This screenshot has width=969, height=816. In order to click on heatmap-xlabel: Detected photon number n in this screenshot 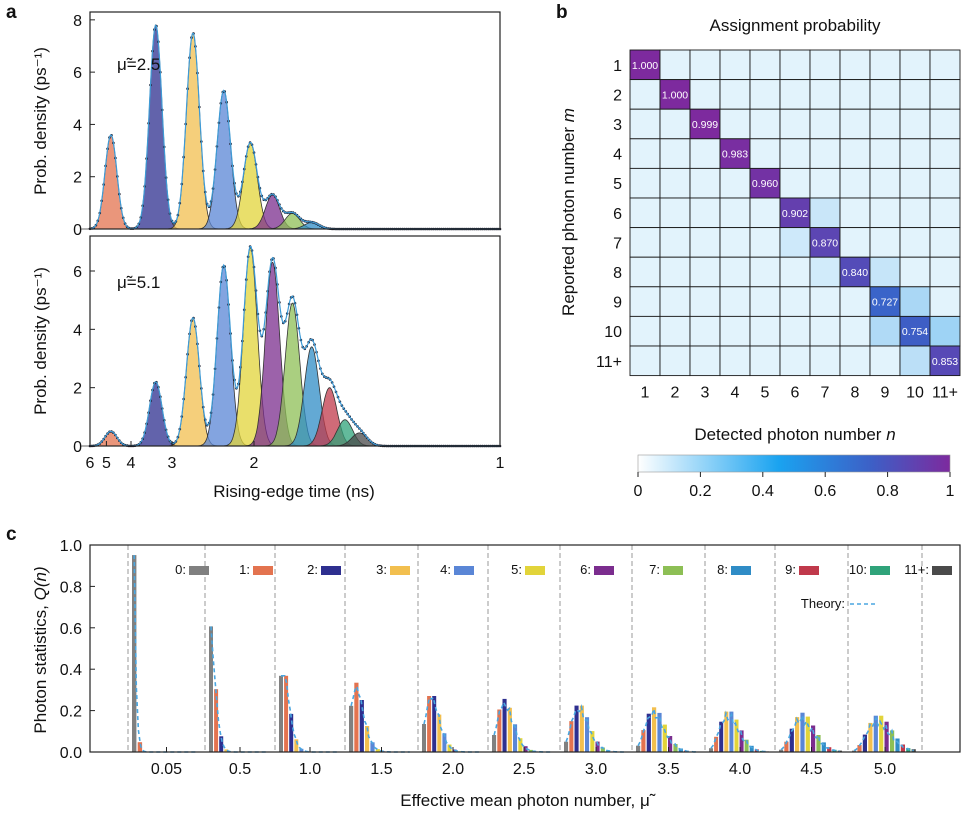, I will do `click(794, 434)`.